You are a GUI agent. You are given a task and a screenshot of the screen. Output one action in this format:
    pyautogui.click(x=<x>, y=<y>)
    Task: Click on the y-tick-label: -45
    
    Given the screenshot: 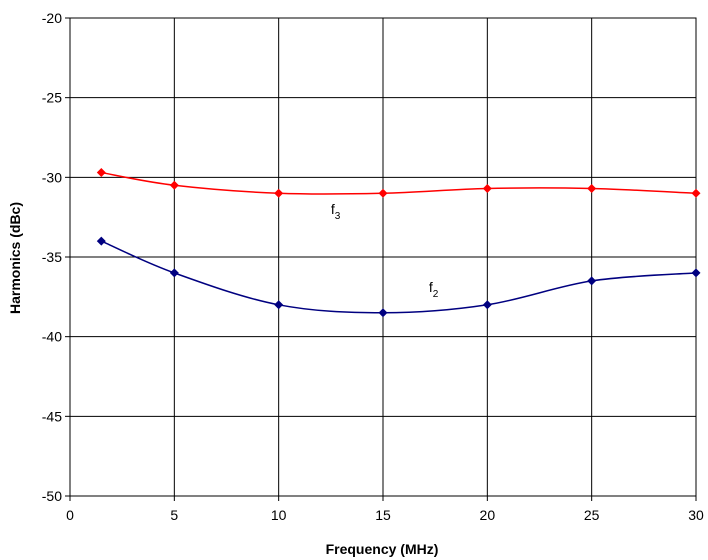 What is the action you would take?
    pyautogui.click(x=52, y=416)
    